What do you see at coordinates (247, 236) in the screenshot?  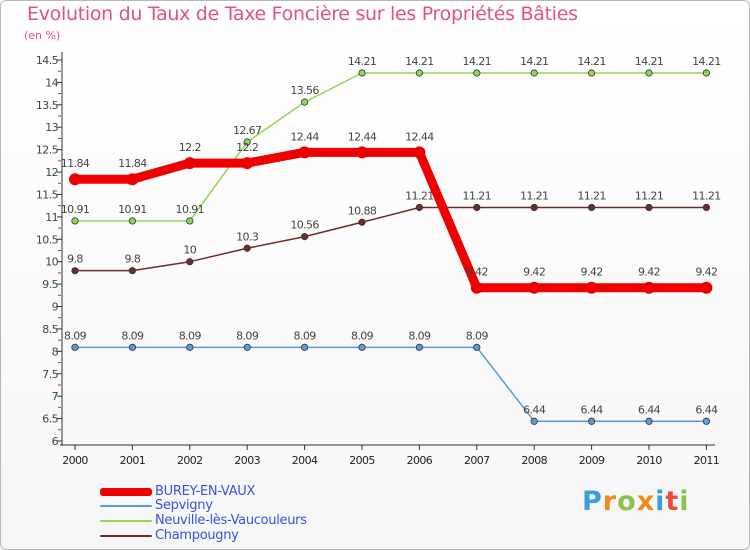 I see `data-label: 10.3` at bounding box center [247, 236].